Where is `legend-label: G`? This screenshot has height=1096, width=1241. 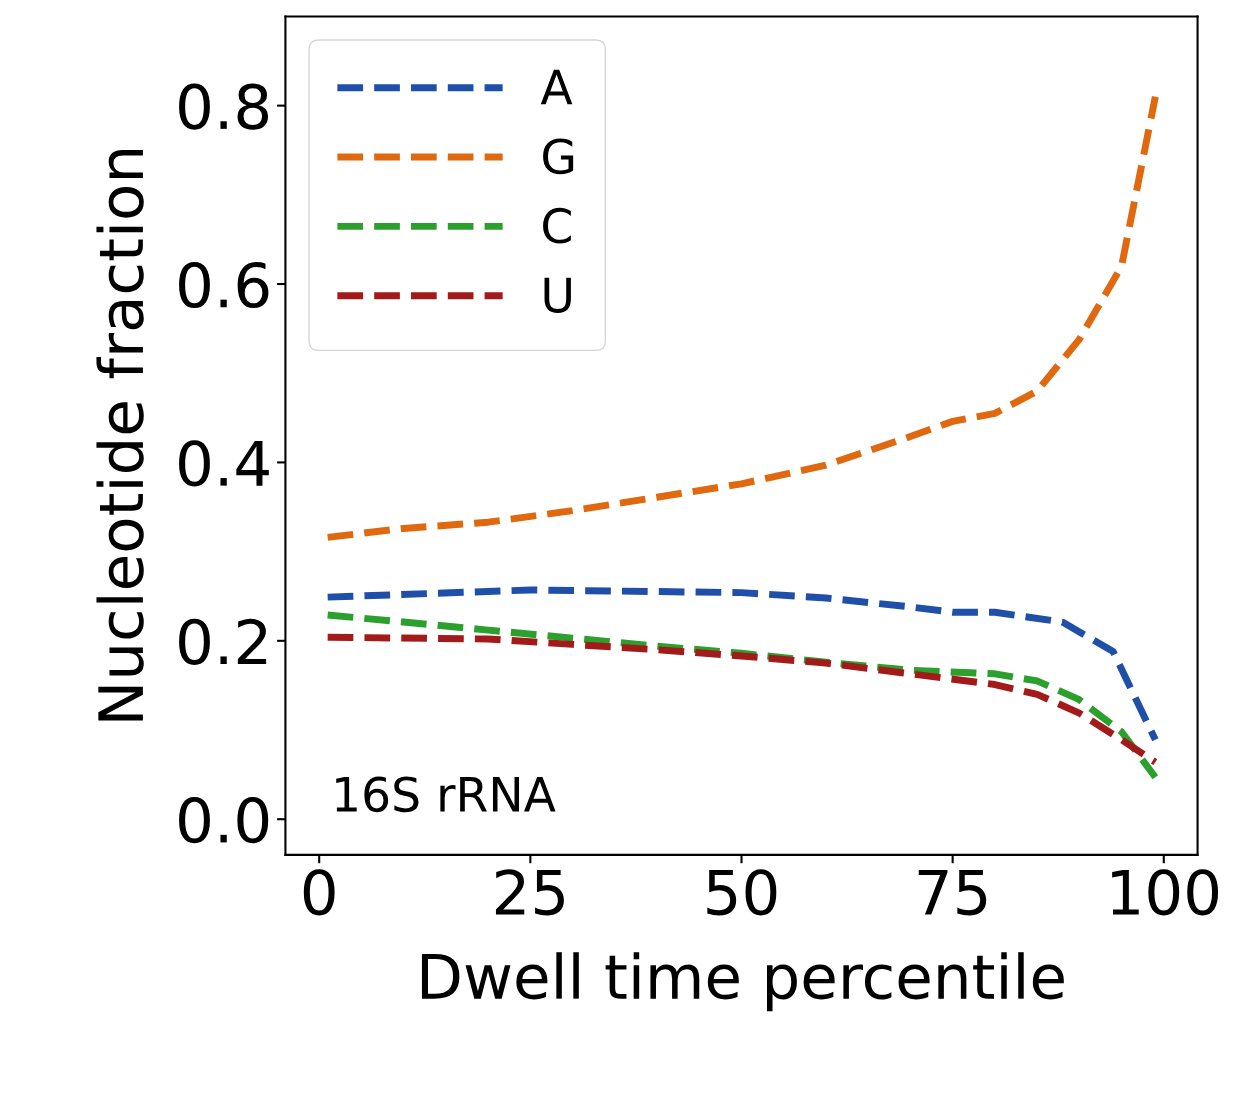 legend-label: G is located at coordinates (558, 156).